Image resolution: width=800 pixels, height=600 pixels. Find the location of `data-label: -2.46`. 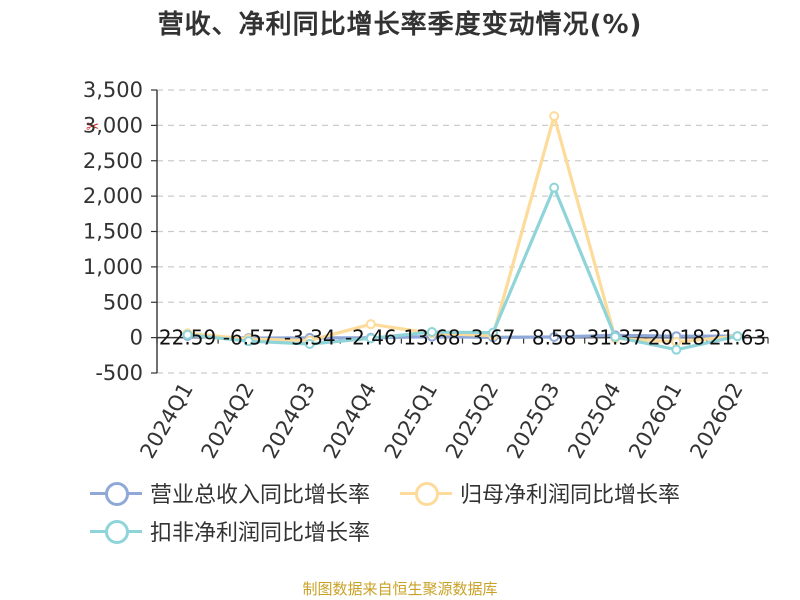

data-label: -2.46 is located at coordinates (371, 338).